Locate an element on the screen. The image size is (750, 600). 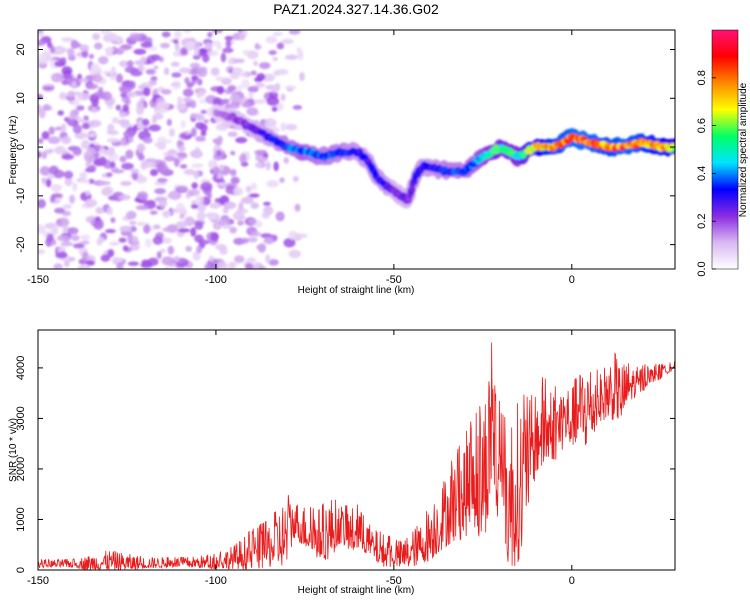
chart-title: PAZ1.2024.327.14.36.G02 is located at coordinates (356, 9).